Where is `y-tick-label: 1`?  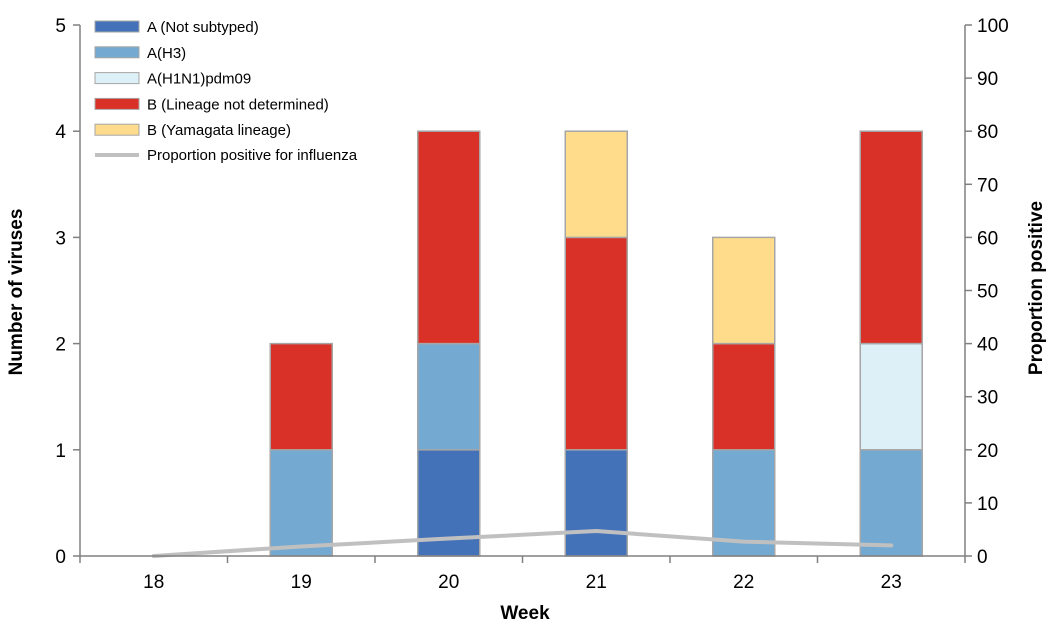
y-tick-label: 1 is located at coordinates (60, 451).